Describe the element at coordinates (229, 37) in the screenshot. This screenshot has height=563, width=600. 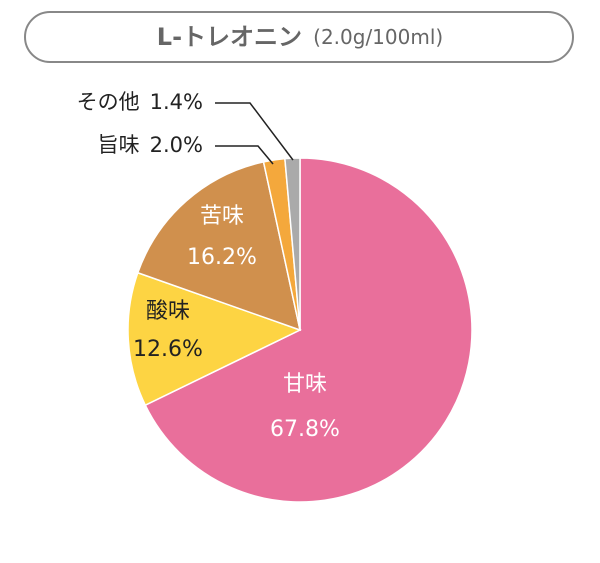
I see `chart-title: L-トレオニン` at that location.